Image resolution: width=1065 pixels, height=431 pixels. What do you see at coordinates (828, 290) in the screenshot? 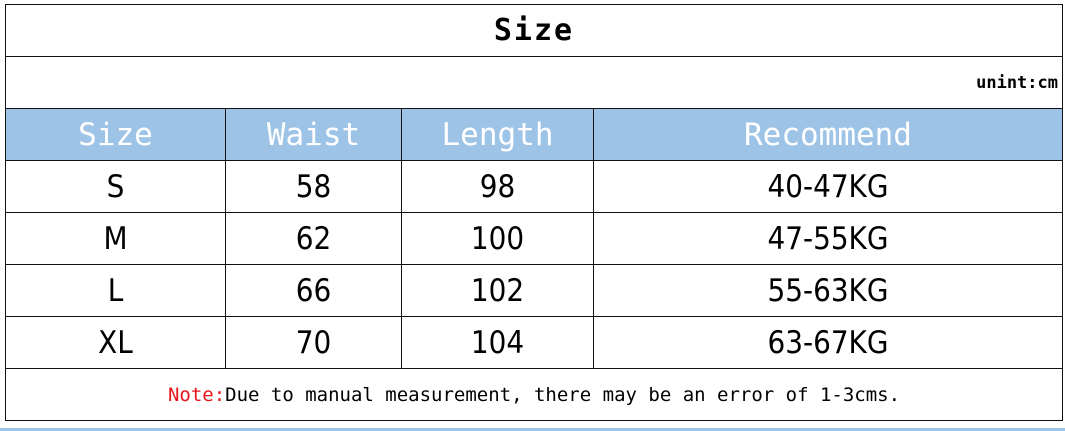
I see `cell: 55-63KG` at bounding box center [828, 290].